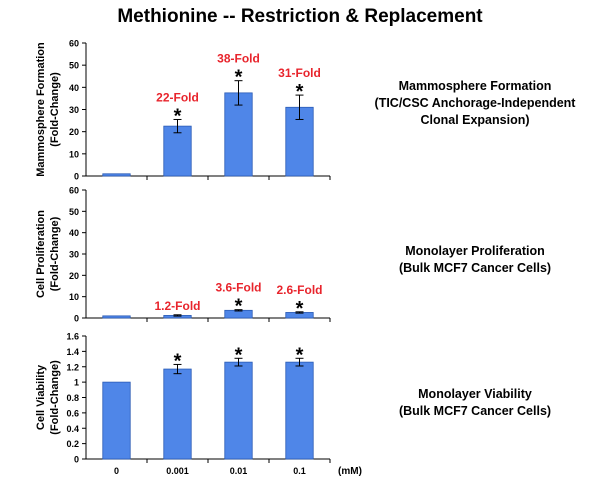  What do you see at coordinates (72, 444) in the screenshot?
I see `y-tick-label: 0.2` at bounding box center [72, 444].